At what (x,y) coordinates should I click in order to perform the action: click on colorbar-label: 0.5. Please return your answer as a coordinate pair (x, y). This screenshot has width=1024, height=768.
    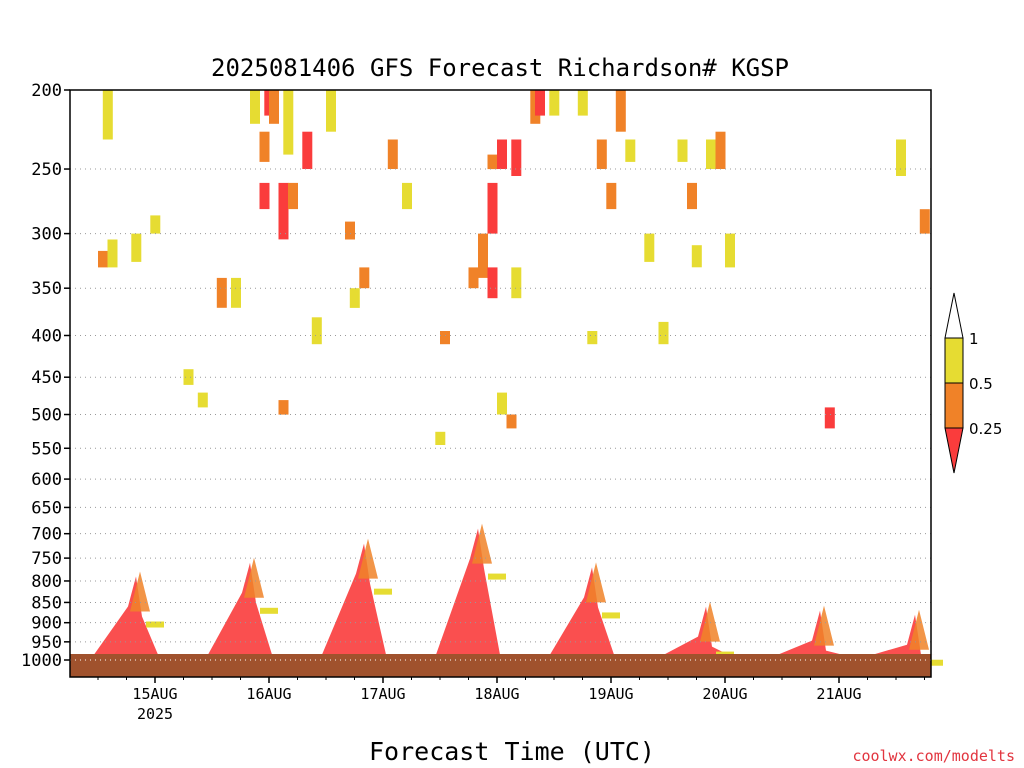
    Looking at the image, I should click on (981, 384).